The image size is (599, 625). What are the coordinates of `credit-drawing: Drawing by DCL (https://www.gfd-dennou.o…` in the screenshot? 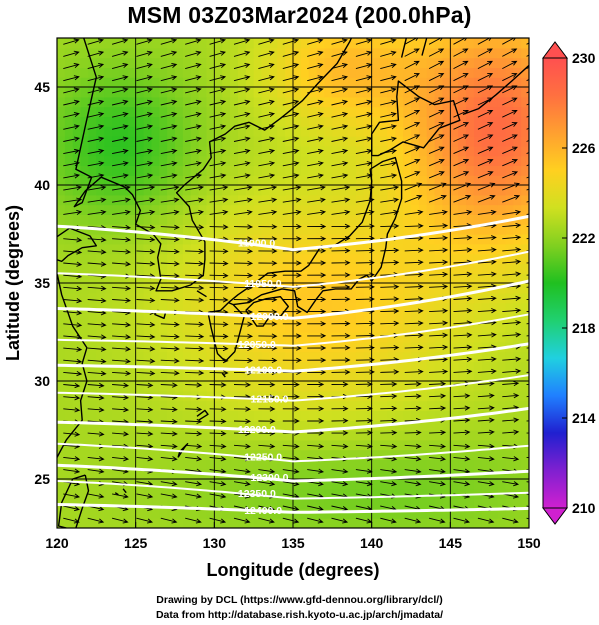 It's located at (299, 600).